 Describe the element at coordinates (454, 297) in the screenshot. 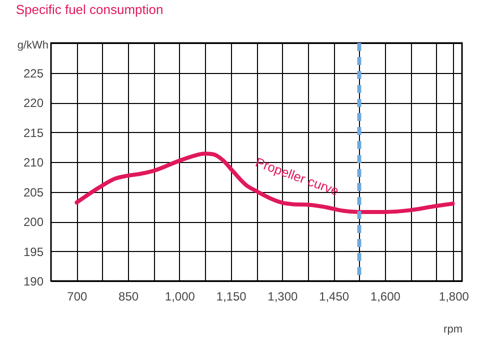

I see `x-tick-label: 1,800` at that location.